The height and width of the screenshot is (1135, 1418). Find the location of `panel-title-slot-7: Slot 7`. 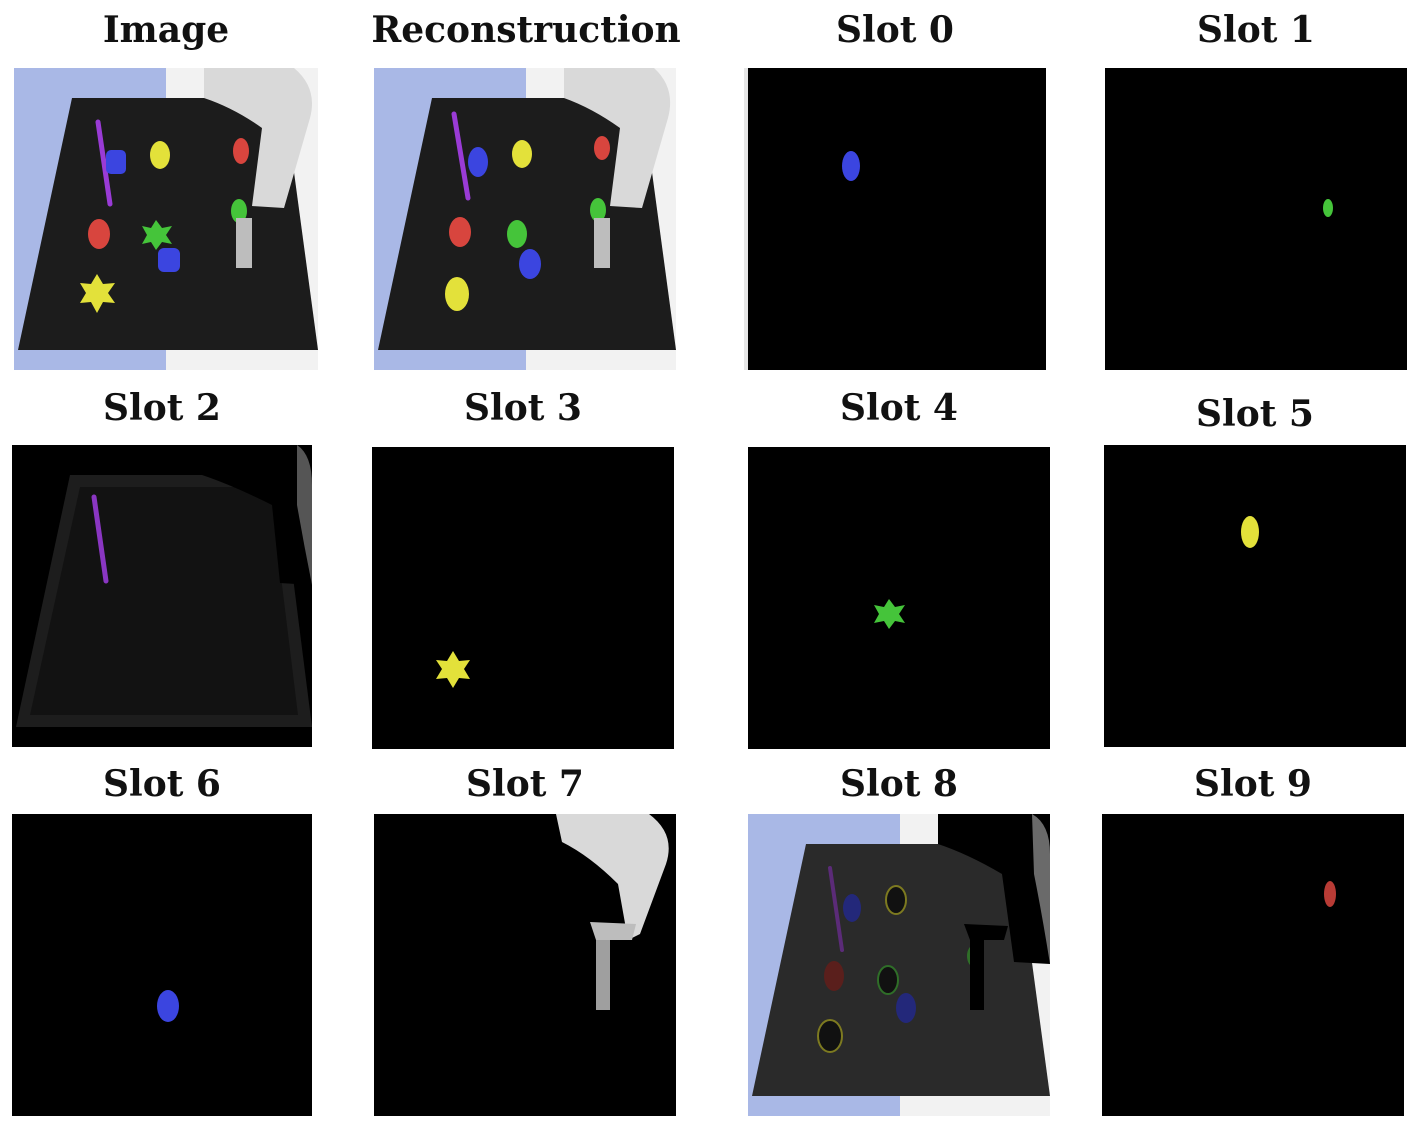

panel-title-slot-7: Slot 7 is located at coordinates (525, 784).